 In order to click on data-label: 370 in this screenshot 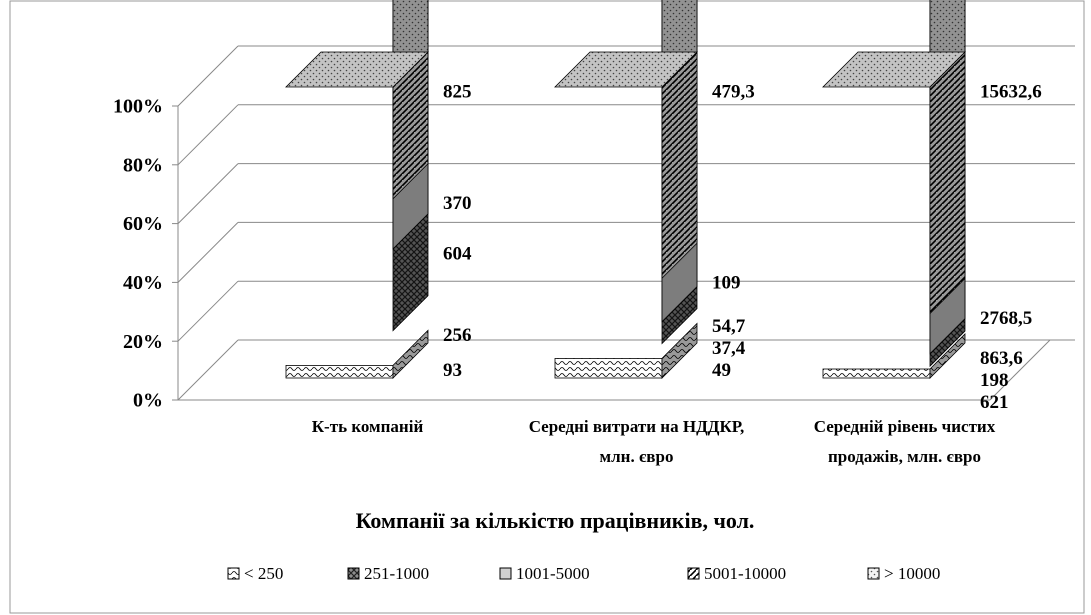, I will do `click(457, 203)`.